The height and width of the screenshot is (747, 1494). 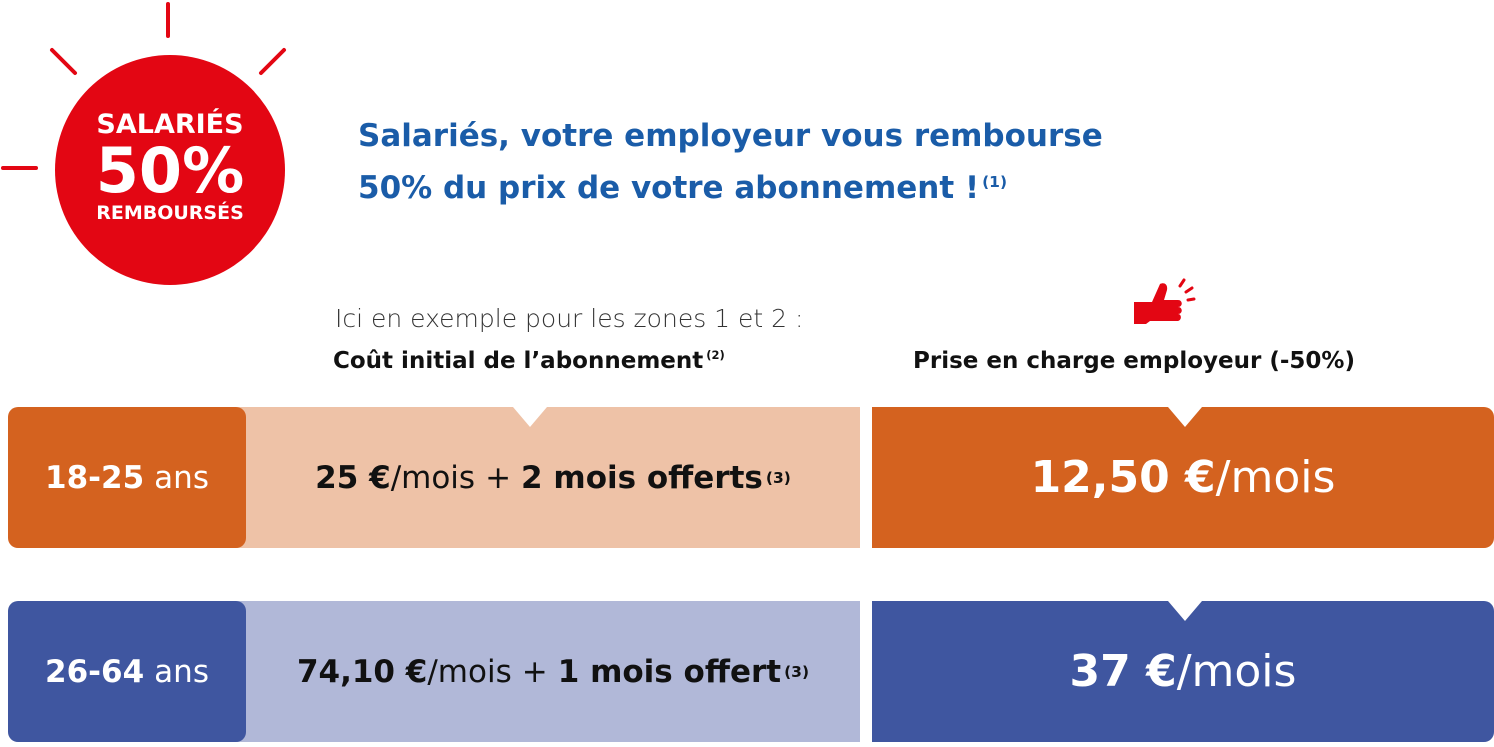 I want to click on price: 25 €, so click(x=353, y=477).